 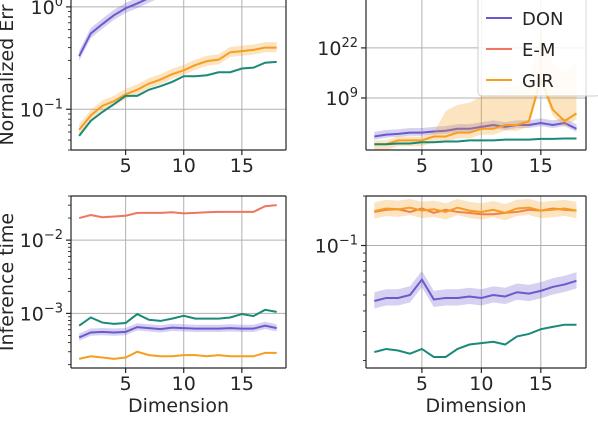 I want to click on y-axis-label: Normalized Err, so click(x=9, y=74).